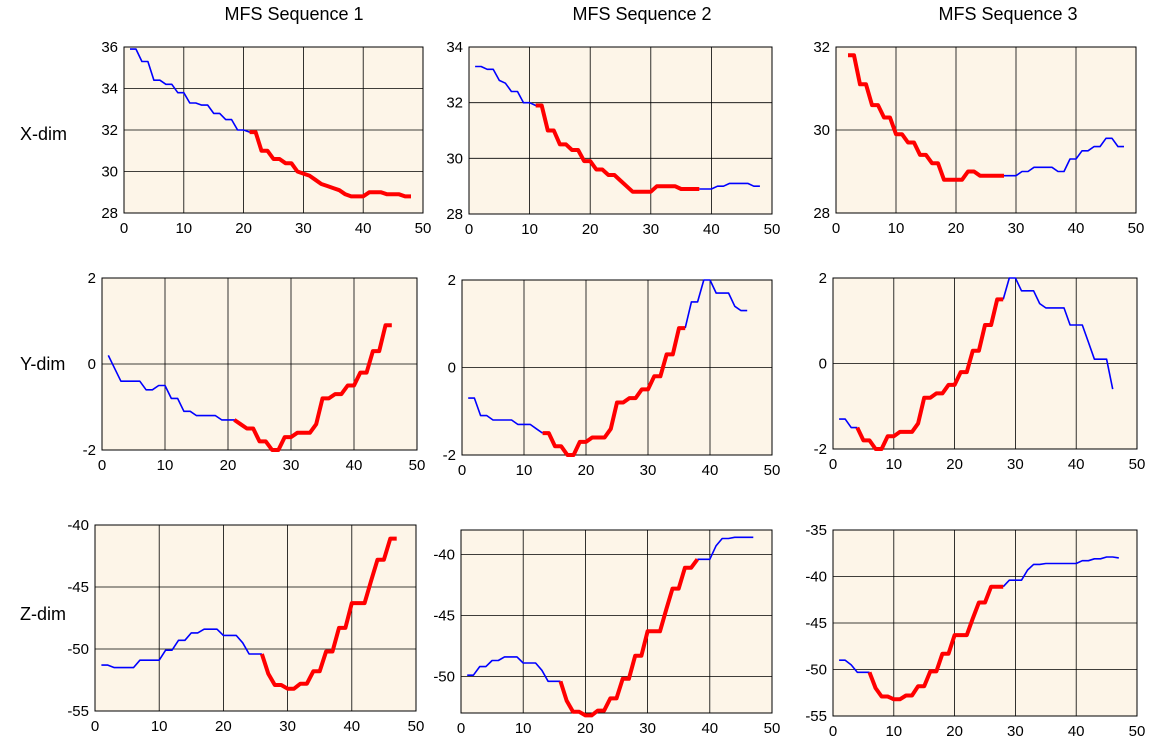  I want to click on panel-y-seq3-xtick-label: 10, so click(893, 464).